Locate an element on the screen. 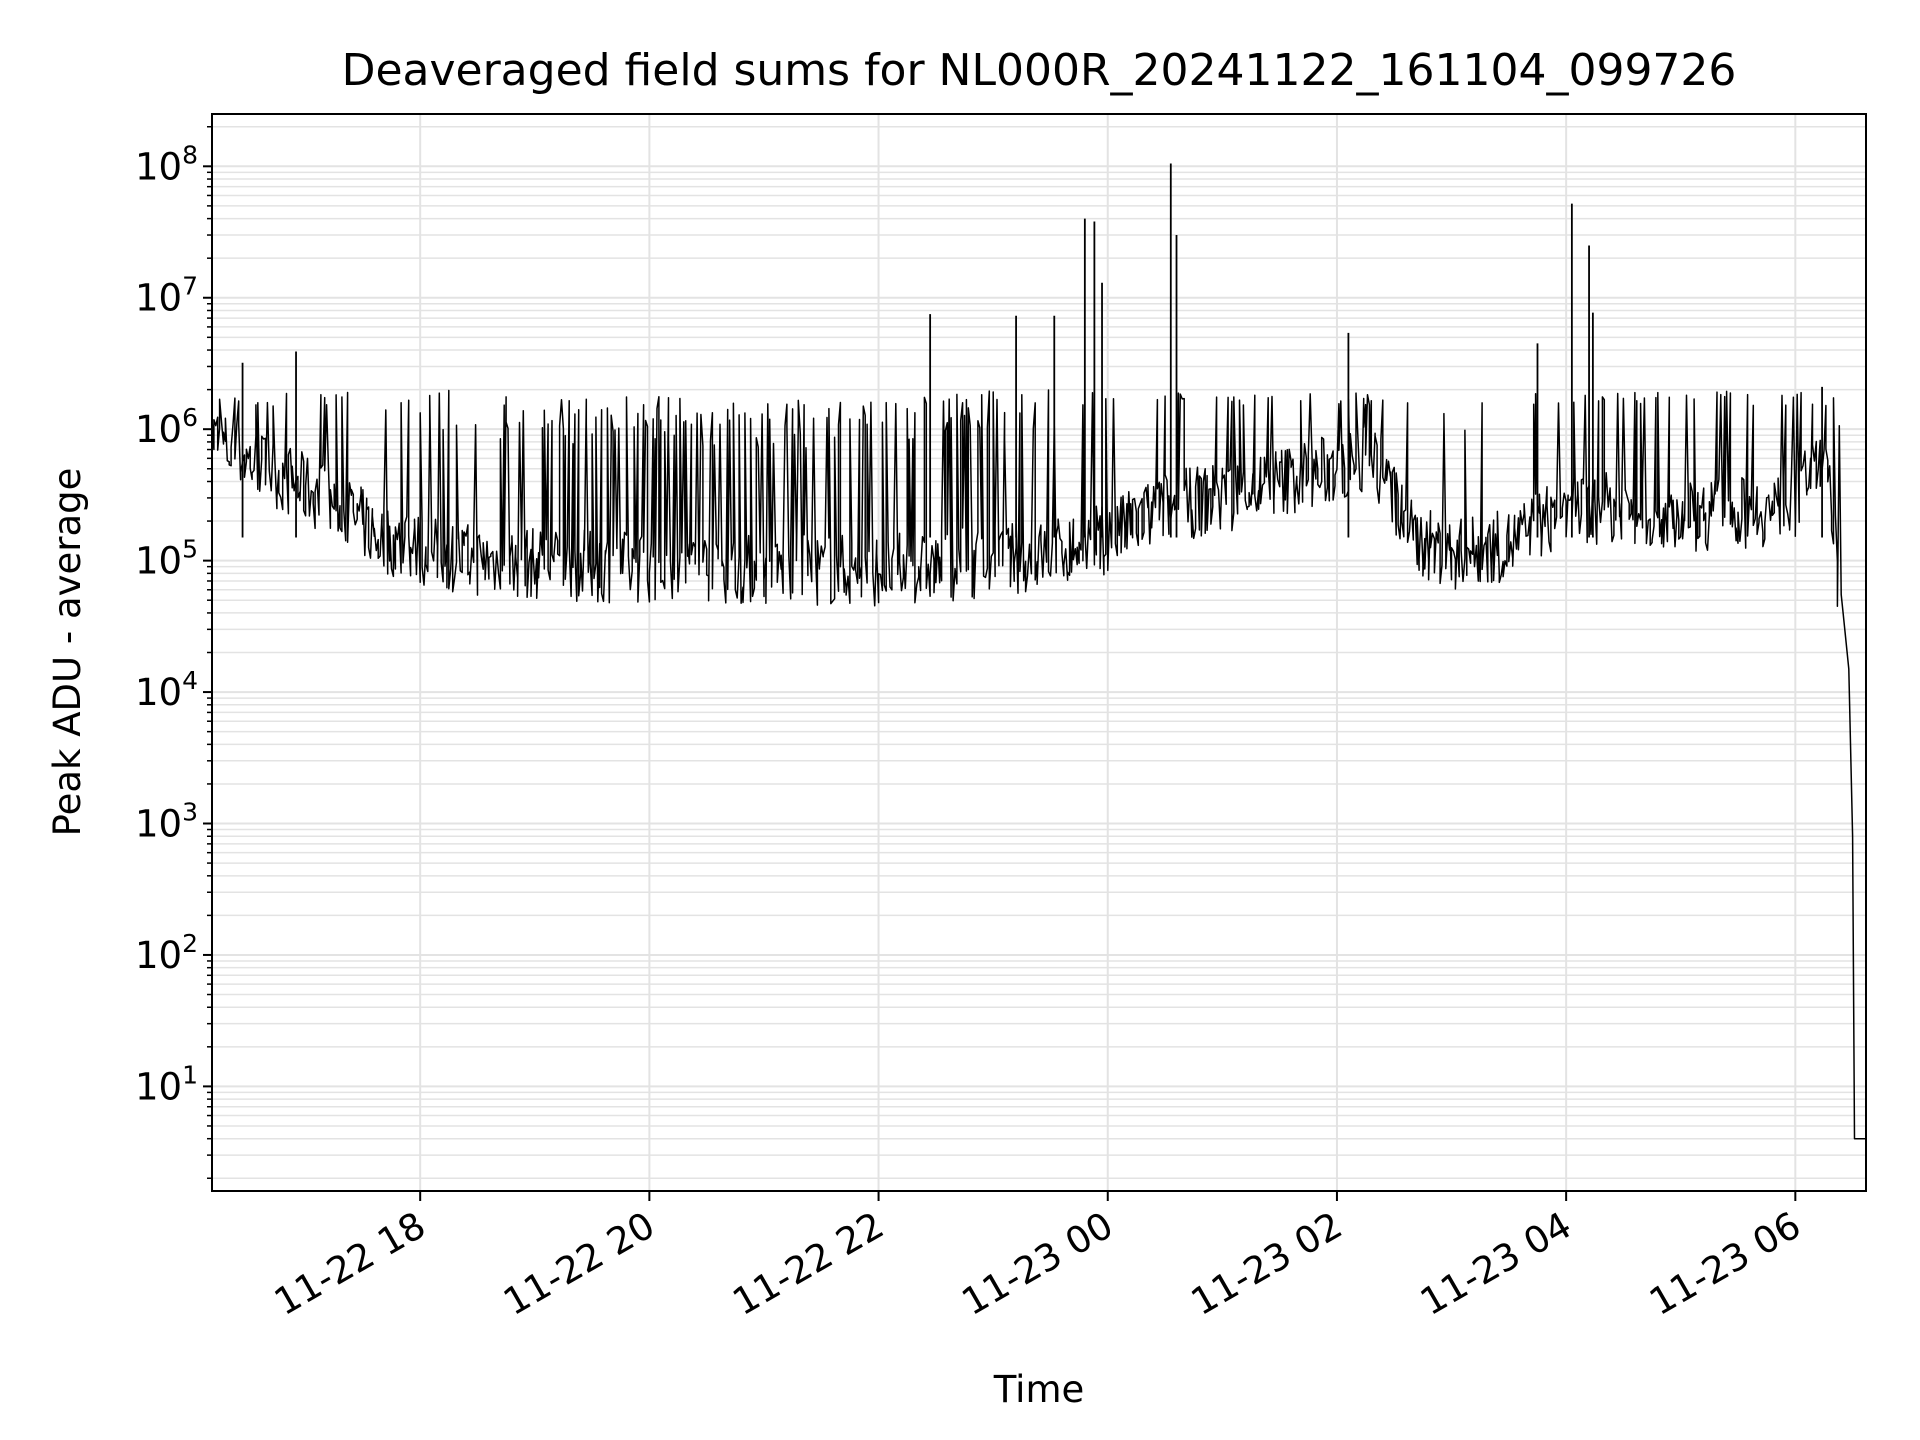 This screenshot has height=1440, width=1920. y-tick-label: 10⁸ is located at coordinates (166, 164).